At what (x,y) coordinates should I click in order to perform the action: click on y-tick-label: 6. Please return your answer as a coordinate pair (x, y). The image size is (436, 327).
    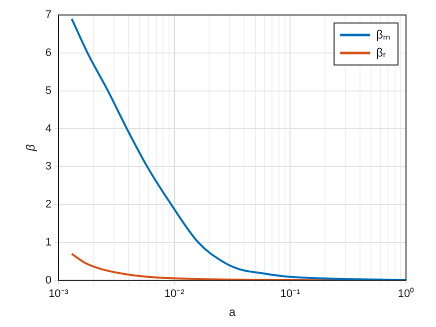
    Looking at the image, I should click on (48, 52).